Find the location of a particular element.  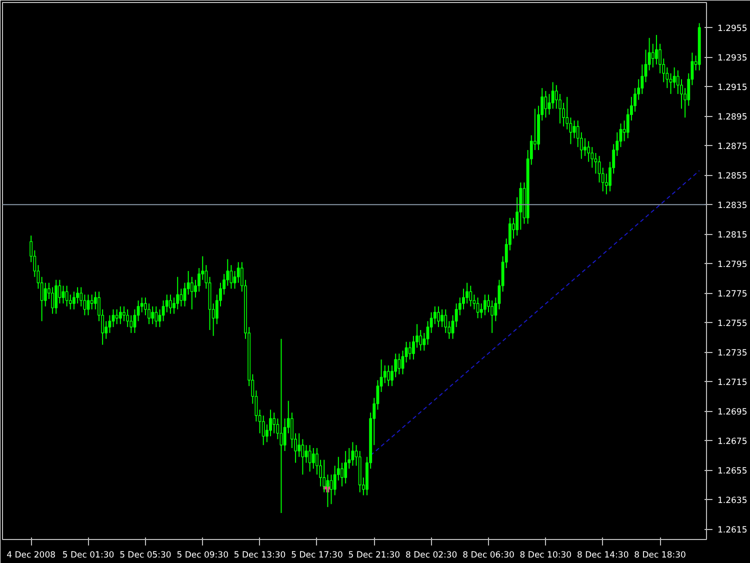

y-tick-label: 1.2895 is located at coordinates (733, 117).